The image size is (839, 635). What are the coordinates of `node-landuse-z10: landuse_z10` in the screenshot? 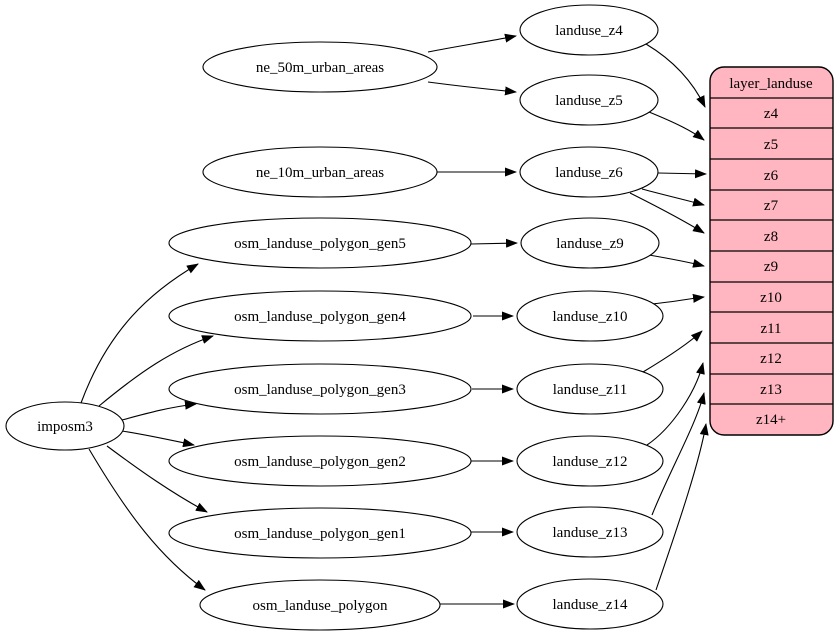 It's located at (590, 316).